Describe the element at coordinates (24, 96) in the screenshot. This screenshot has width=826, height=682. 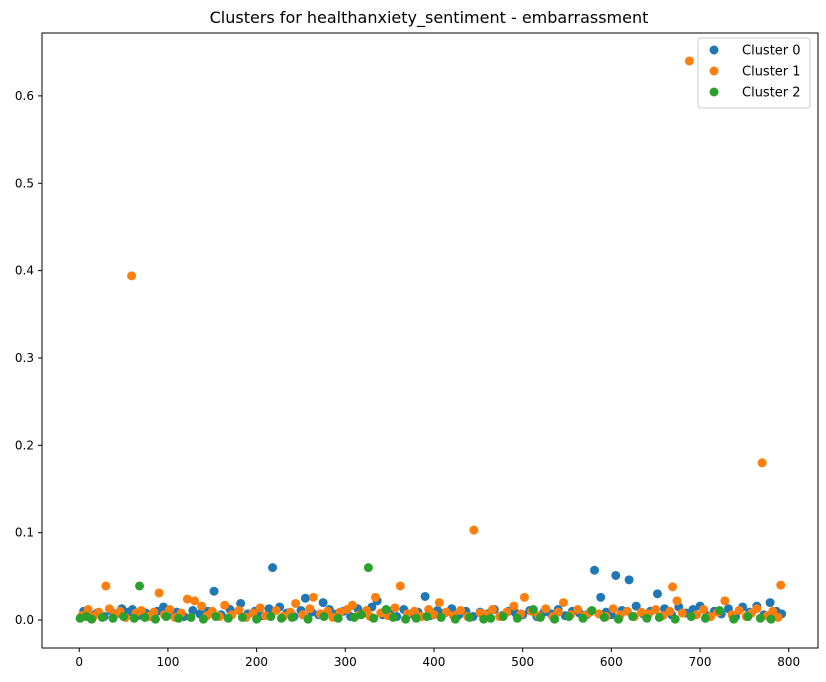
I see `y-tick-label: 0.6` at that location.